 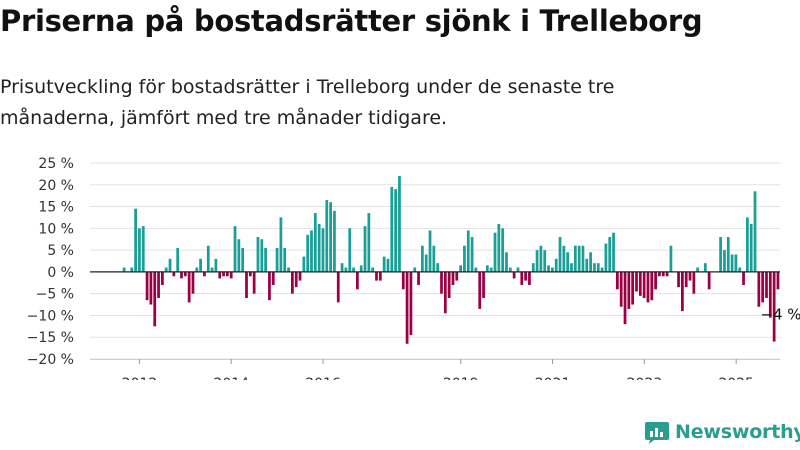 I want to click on y-tick-label: 5 %, so click(x=60, y=251).